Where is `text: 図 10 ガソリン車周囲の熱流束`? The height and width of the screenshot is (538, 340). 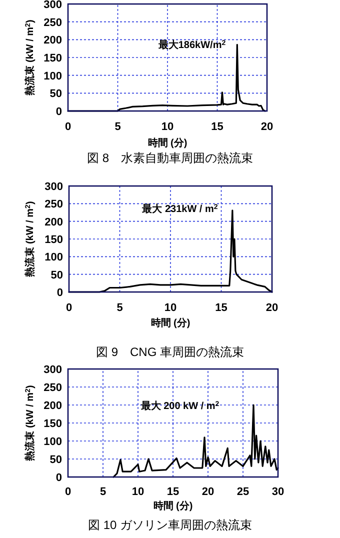 text: 図 10 ガソリン車周囲の熱流束 is located at coordinates (170, 525).